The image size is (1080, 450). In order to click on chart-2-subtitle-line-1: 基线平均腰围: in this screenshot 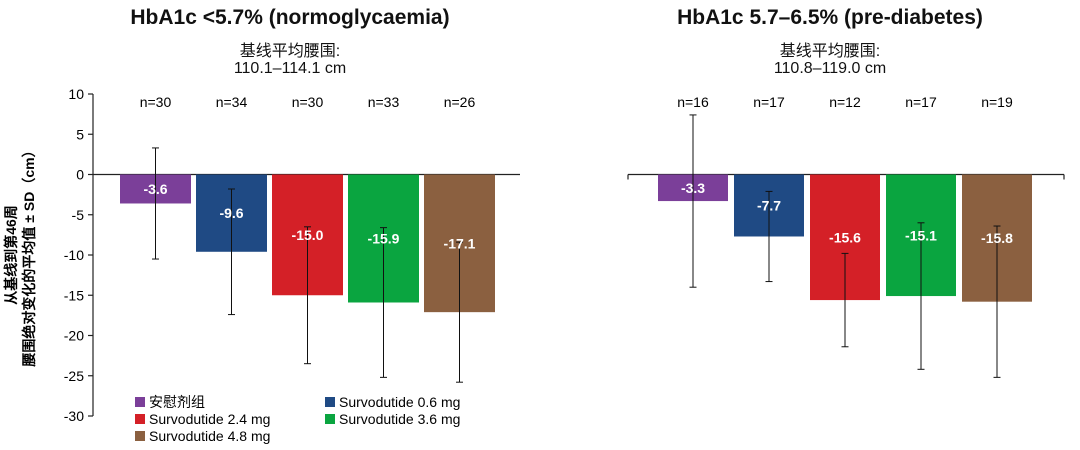, I will do `click(830, 51)`.